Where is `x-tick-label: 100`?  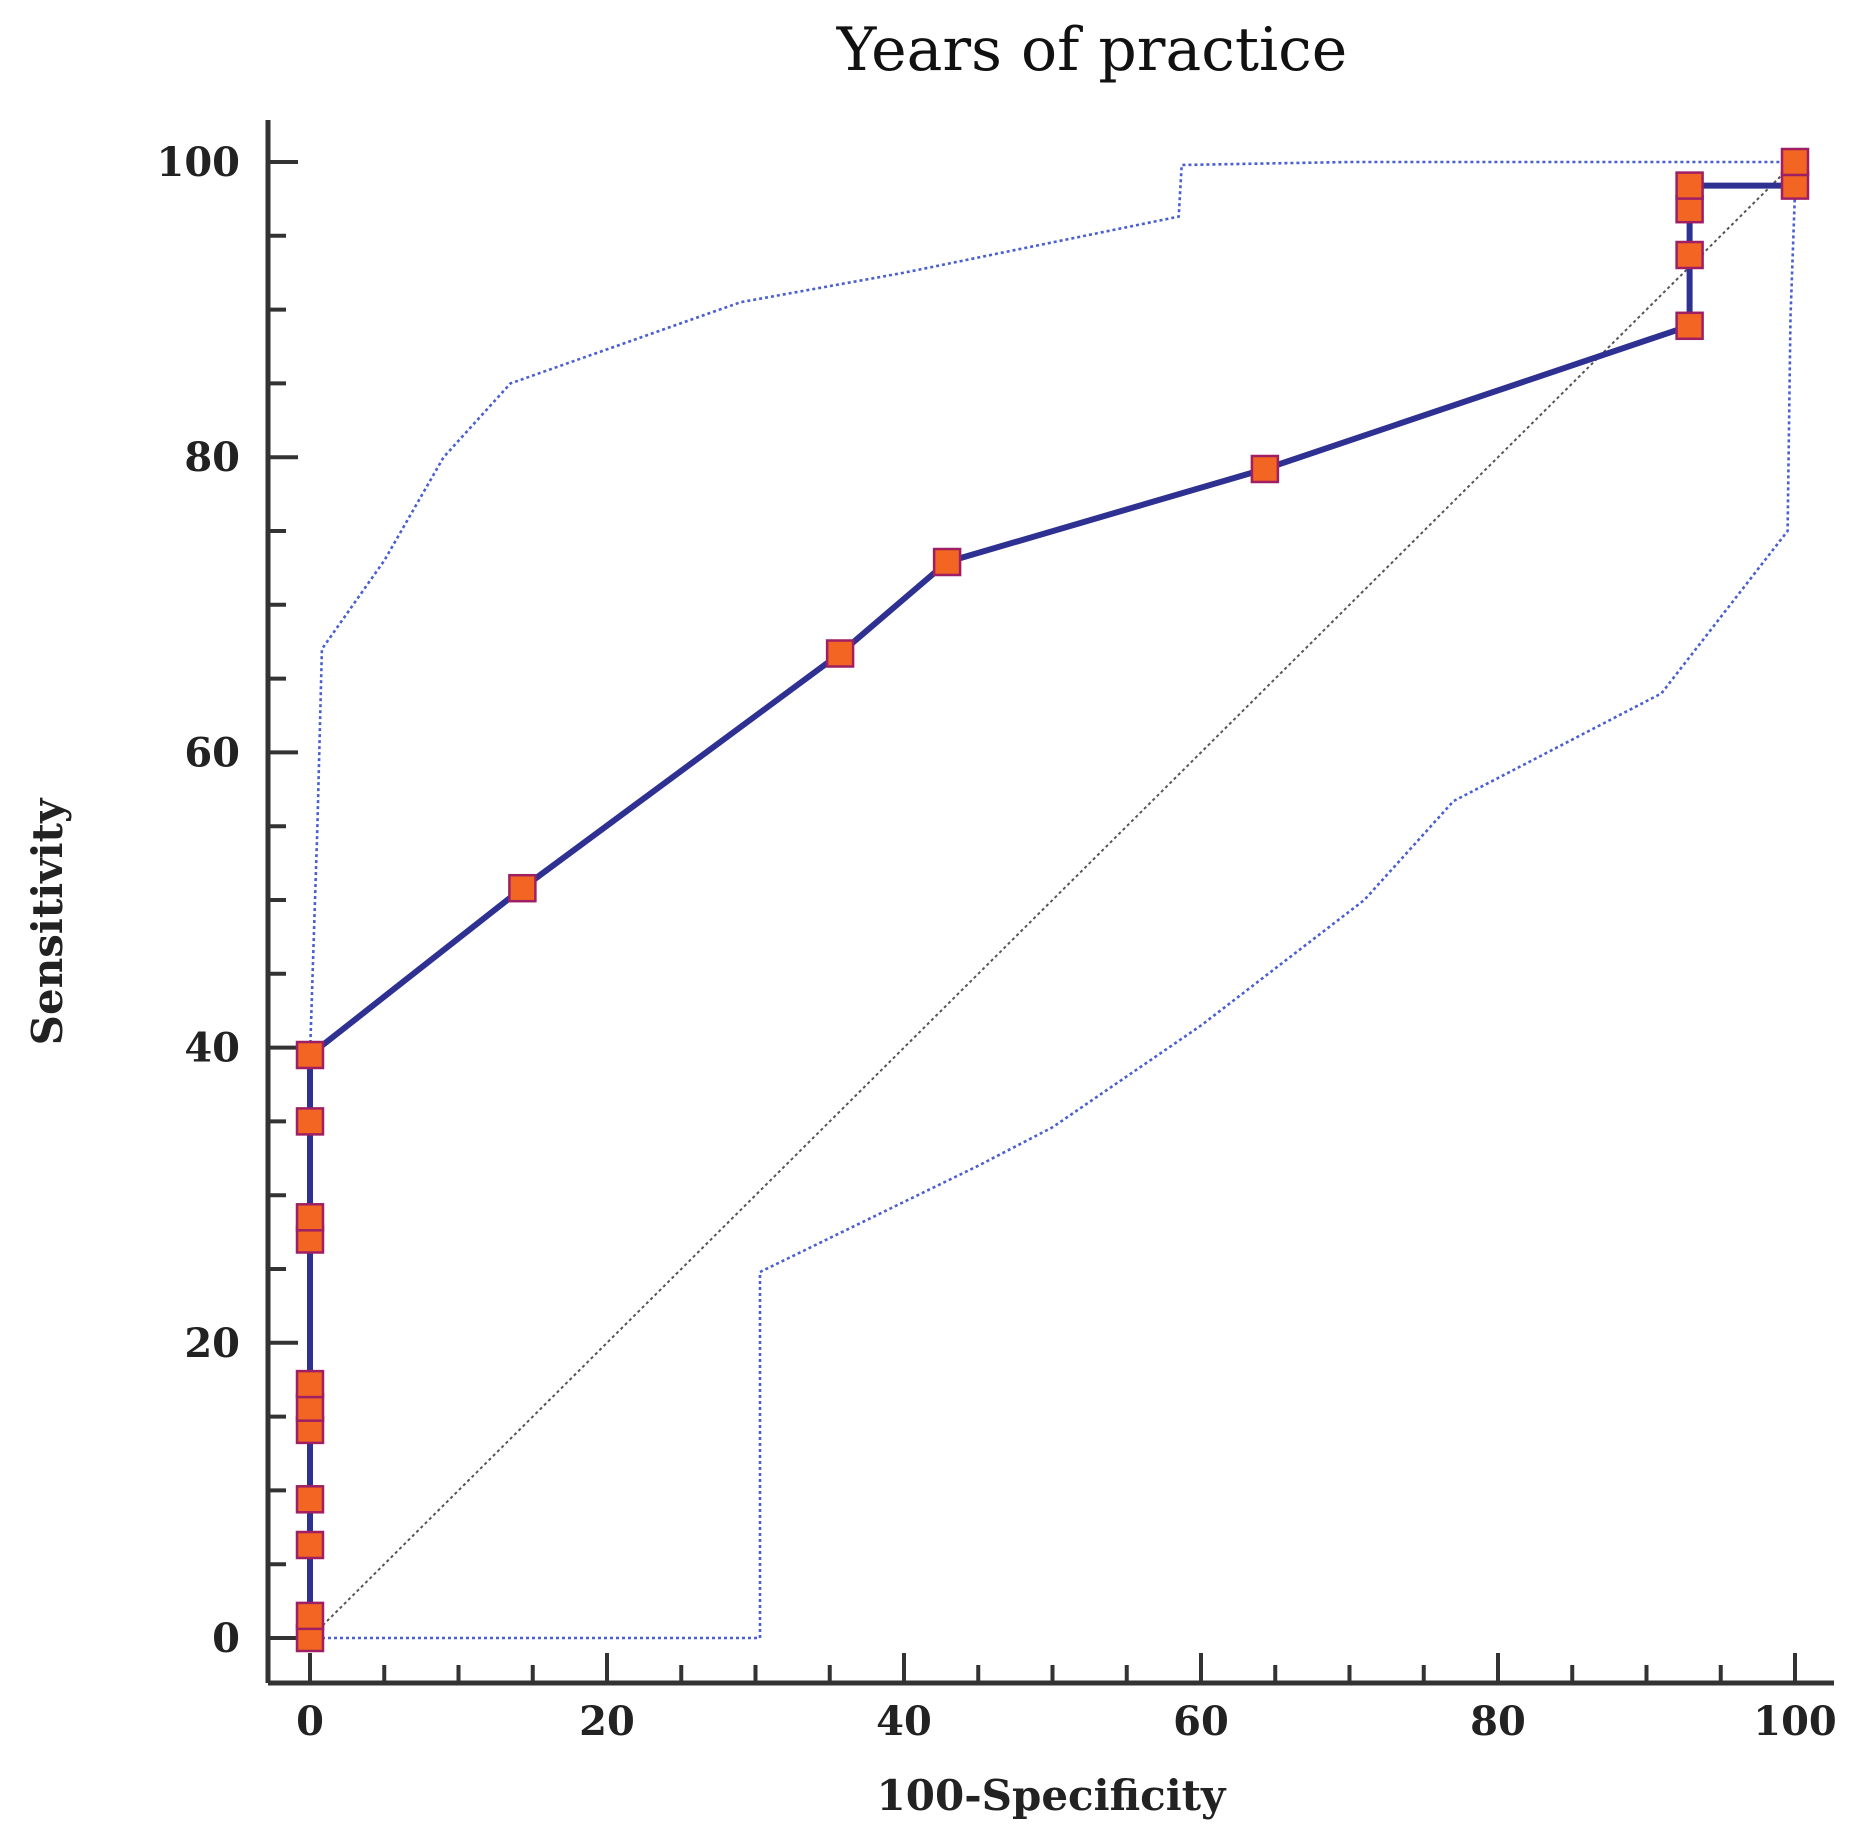
x-tick-label: 100 is located at coordinates (1795, 1721).